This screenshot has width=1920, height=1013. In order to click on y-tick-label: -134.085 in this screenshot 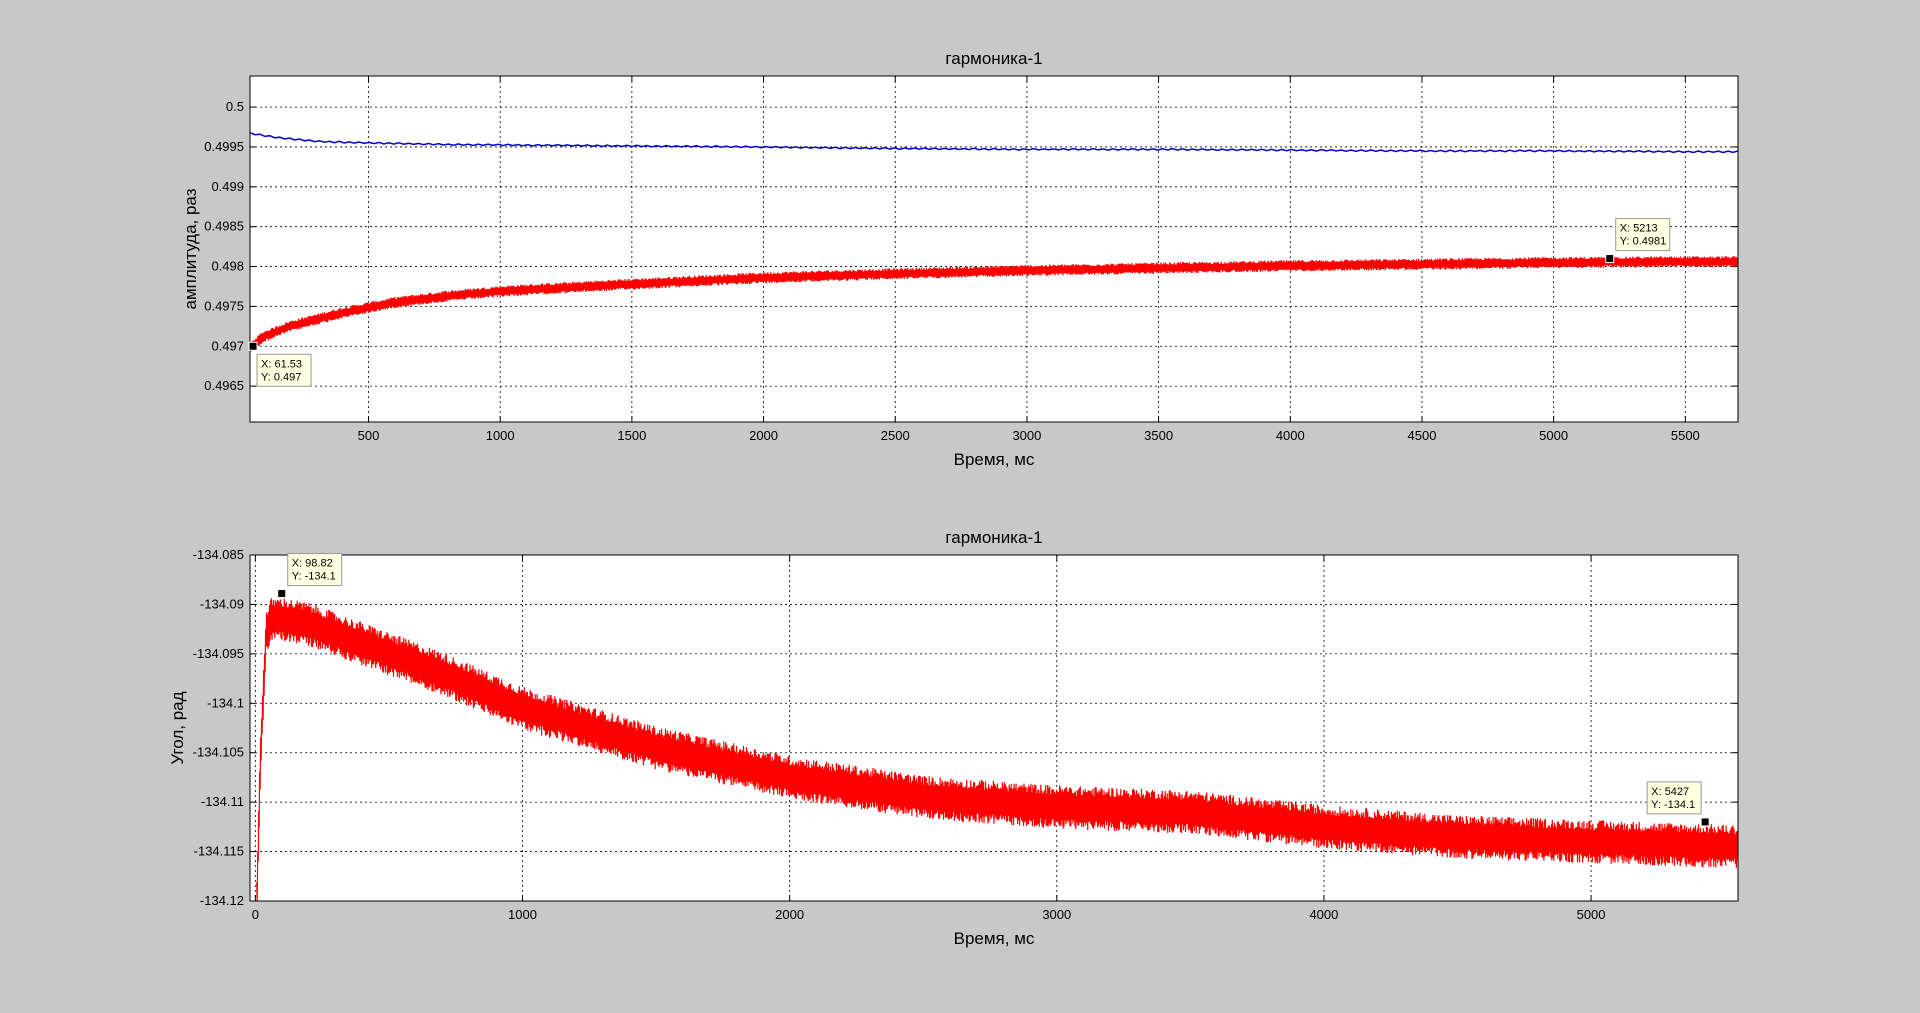, I will do `click(218, 554)`.